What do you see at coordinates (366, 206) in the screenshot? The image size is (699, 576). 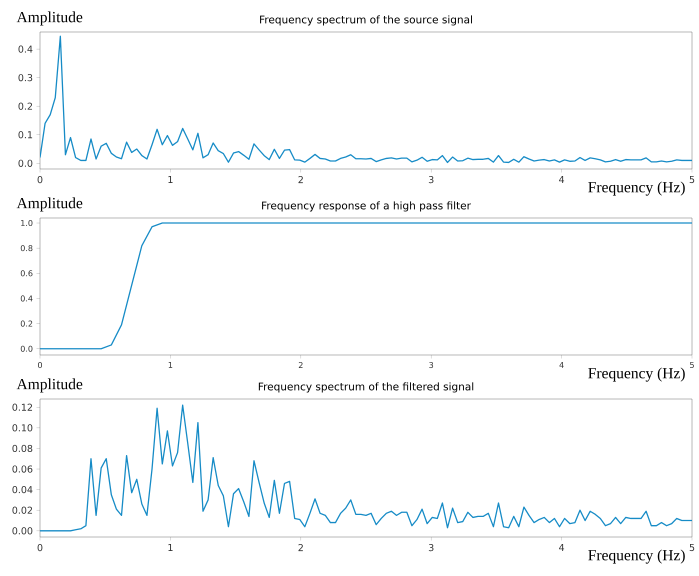 I see `chart-title: Frequency response of a high pass filter` at bounding box center [366, 206].